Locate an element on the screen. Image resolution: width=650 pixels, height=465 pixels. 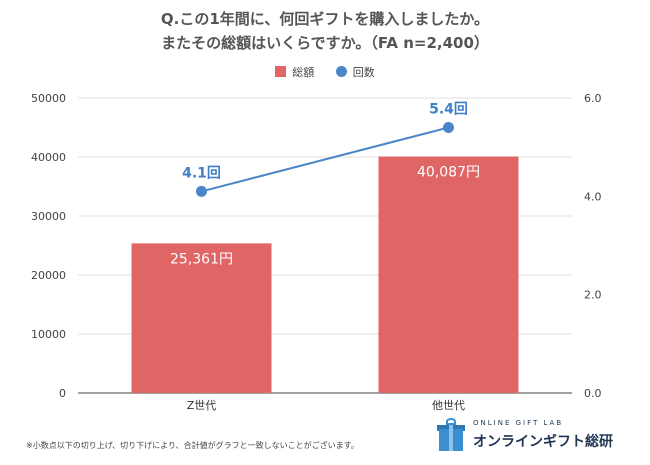
line-data-label: 4.1回 is located at coordinates (201, 173).